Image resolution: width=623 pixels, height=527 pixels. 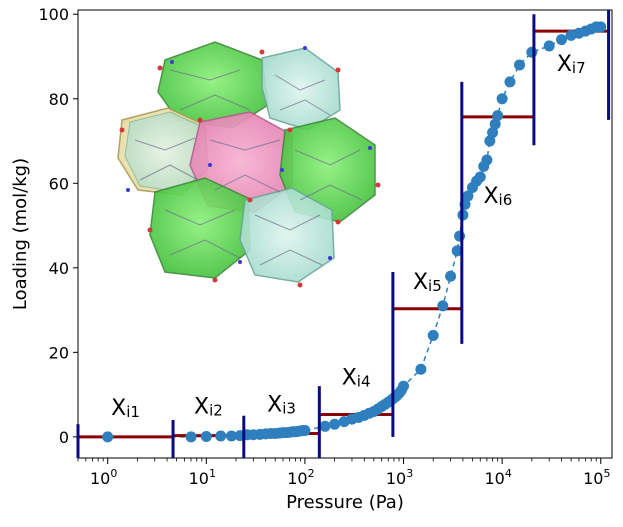 I want to click on y-tick-label: 20, so click(x=59, y=352).